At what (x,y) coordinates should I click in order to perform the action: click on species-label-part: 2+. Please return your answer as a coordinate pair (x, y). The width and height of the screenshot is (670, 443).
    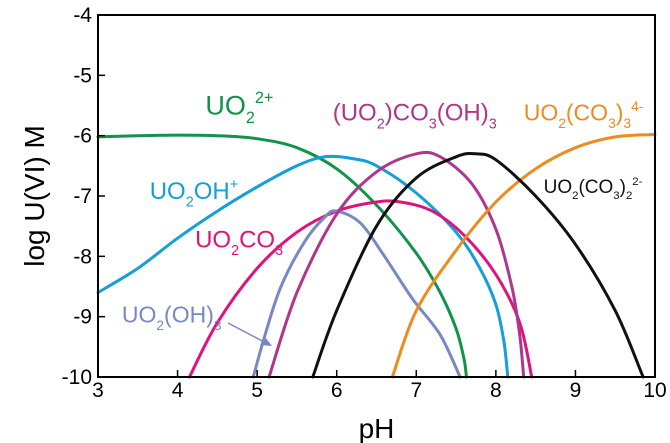
    Looking at the image, I should click on (264, 98).